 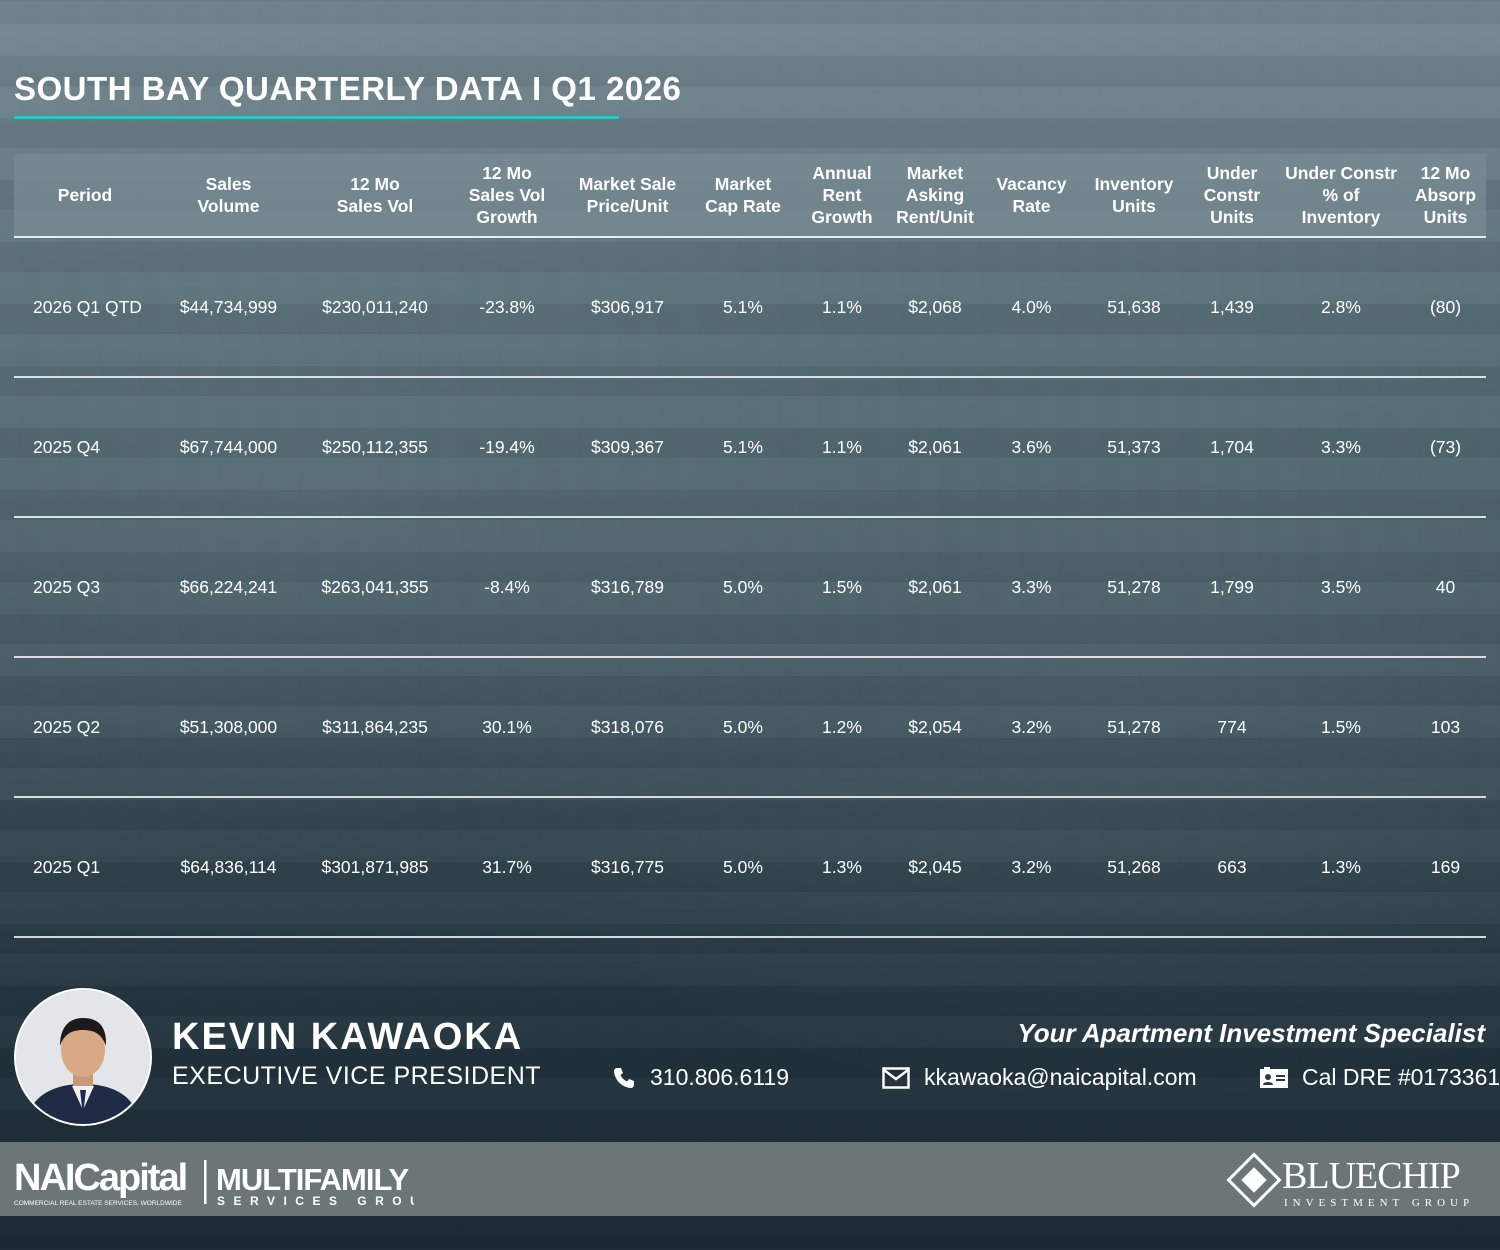 What do you see at coordinates (85, 447) in the screenshot?
I see `cell-period: 2025 Q4` at bounding box center [85, 447].